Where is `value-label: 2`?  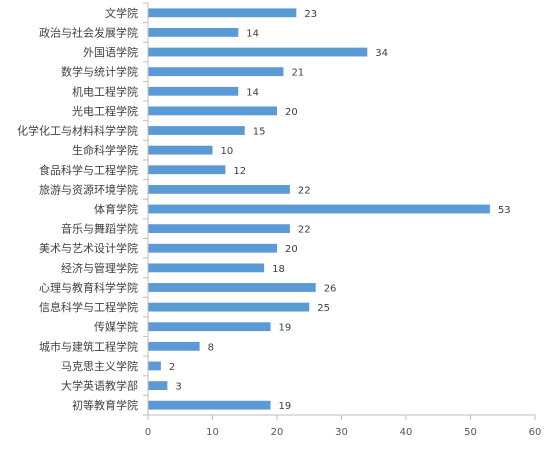 value-label: 2 is located at coordinates (172, 367).